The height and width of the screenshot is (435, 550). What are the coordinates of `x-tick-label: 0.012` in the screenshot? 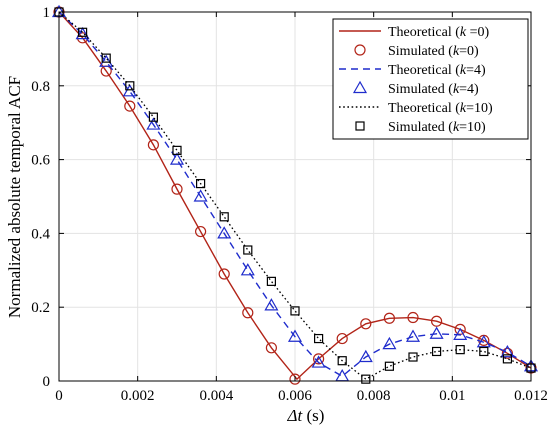 It's located at (531, 396).